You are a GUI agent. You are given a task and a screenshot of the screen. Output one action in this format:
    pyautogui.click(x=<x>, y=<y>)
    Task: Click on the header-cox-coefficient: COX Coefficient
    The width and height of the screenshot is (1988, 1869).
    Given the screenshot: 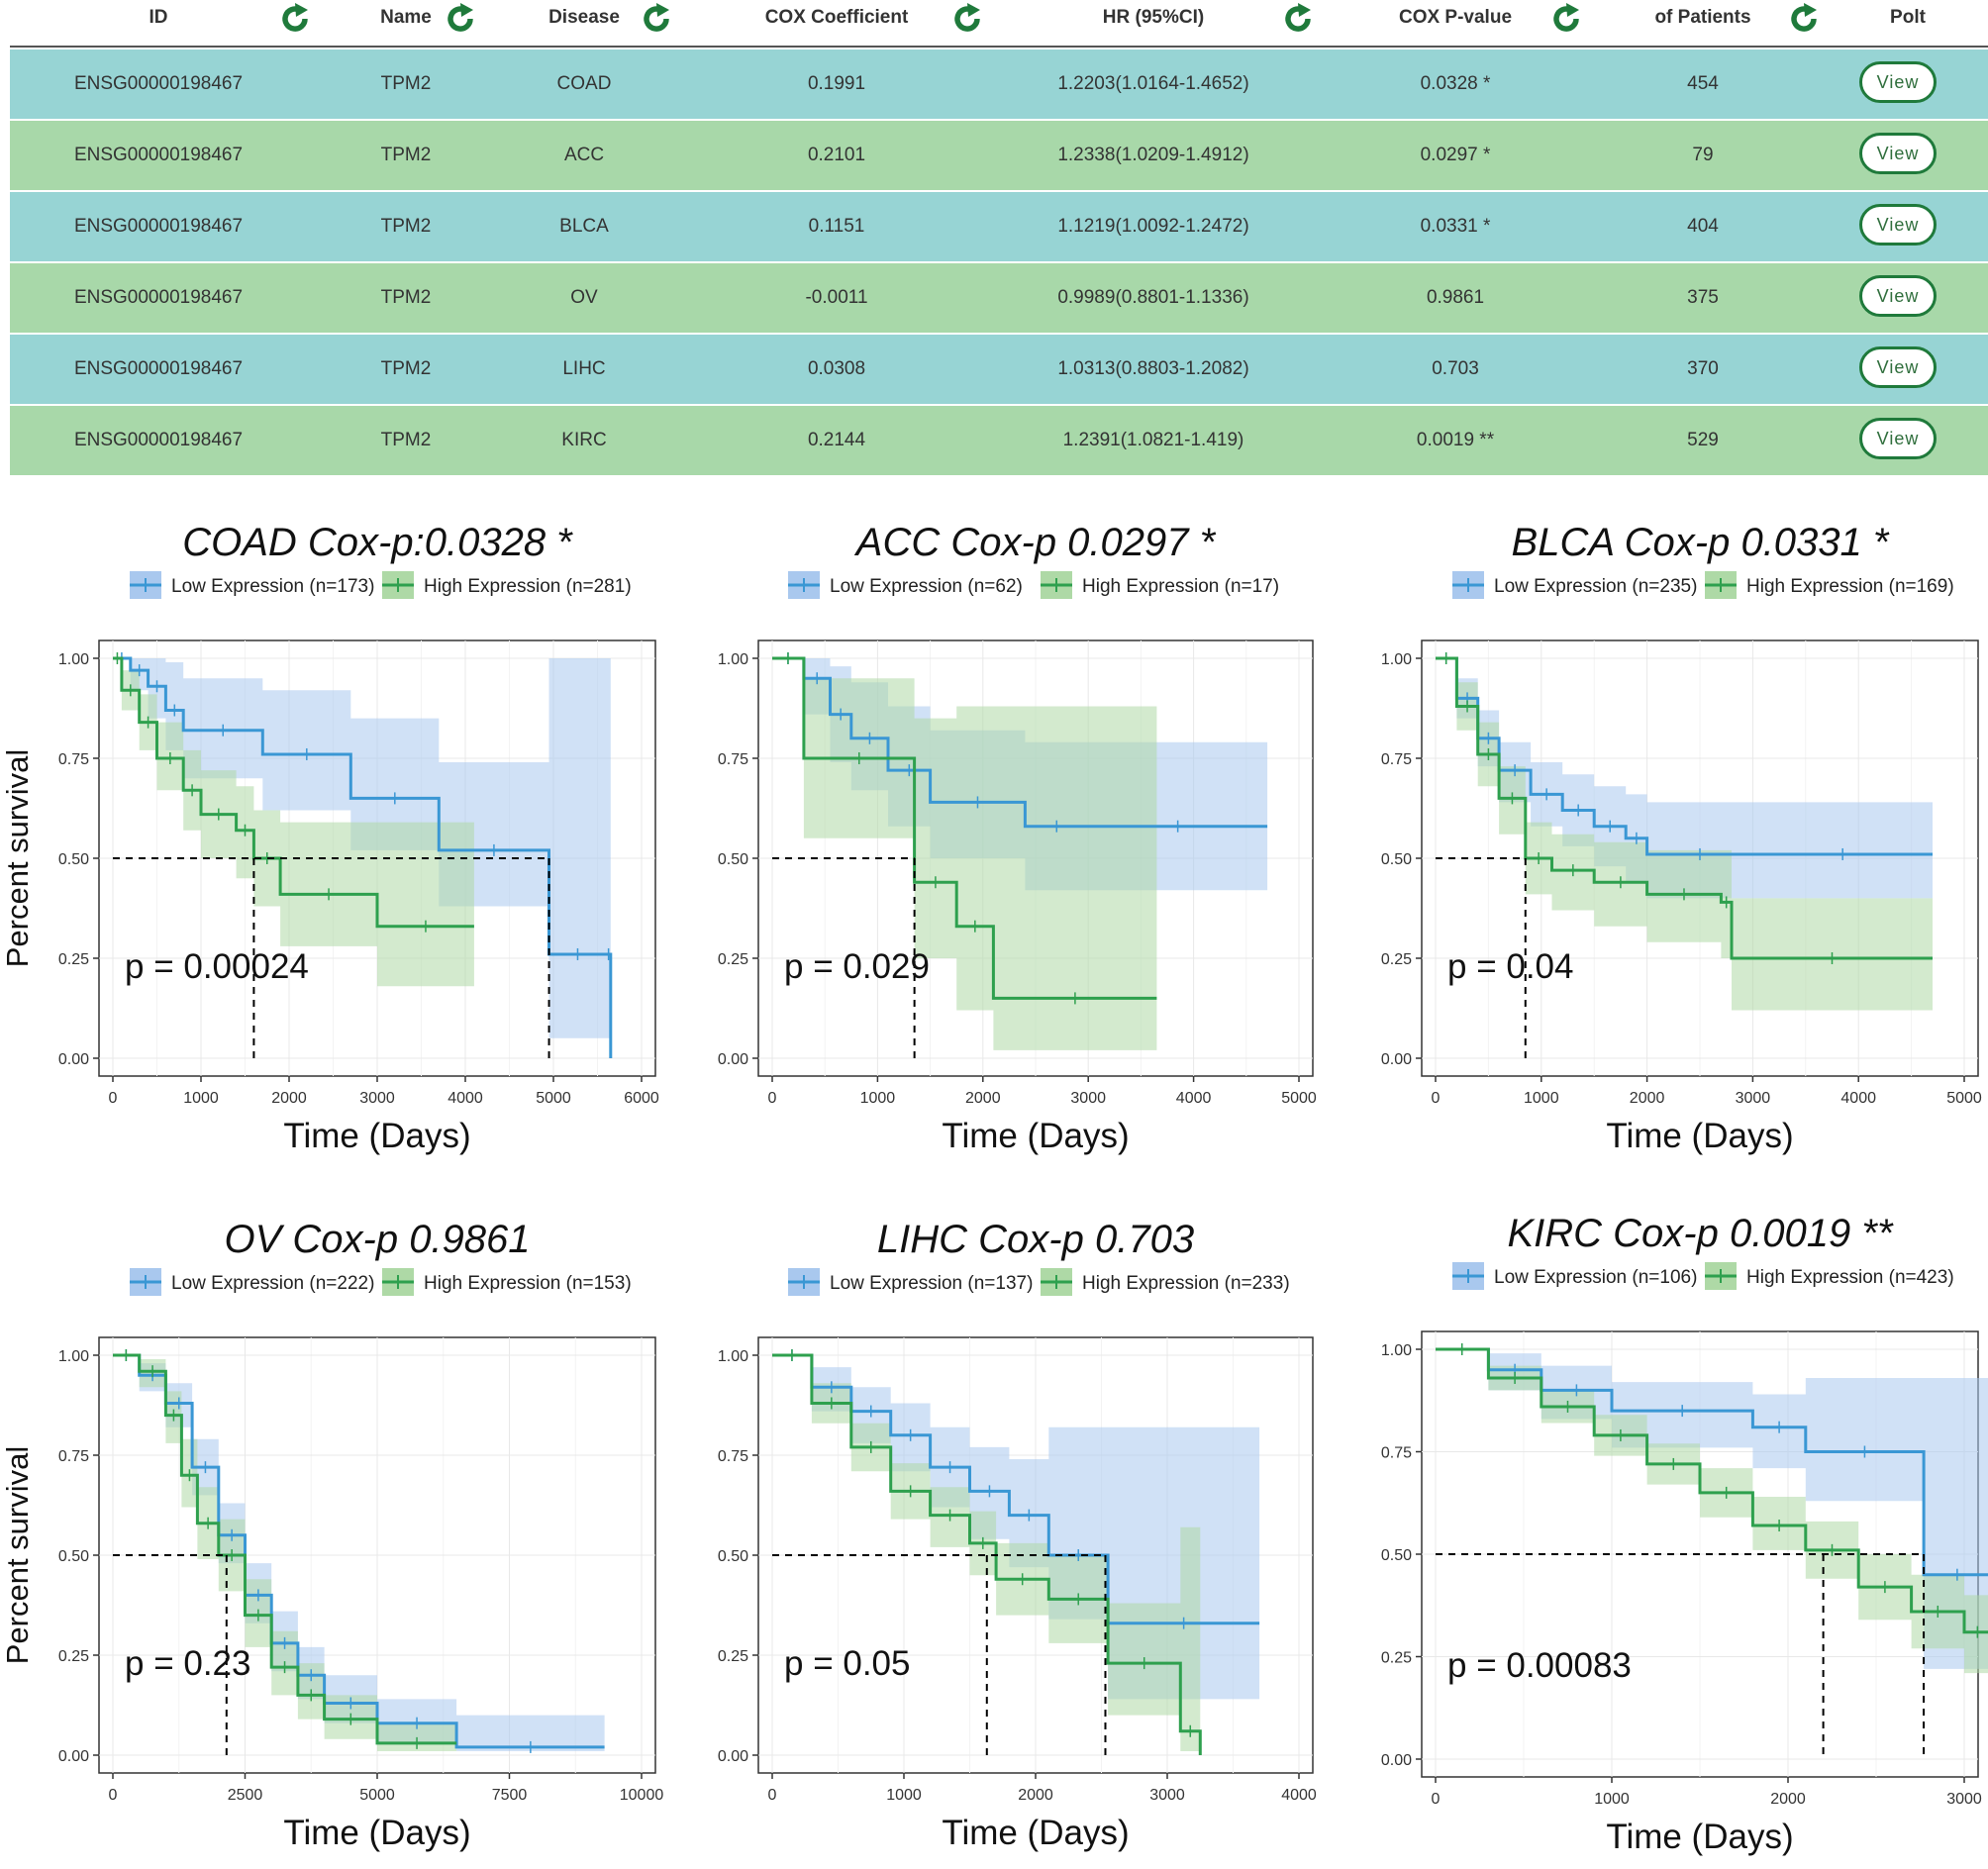 What is the action you would take?
    pyautogui.click(x=836, y=17)
    